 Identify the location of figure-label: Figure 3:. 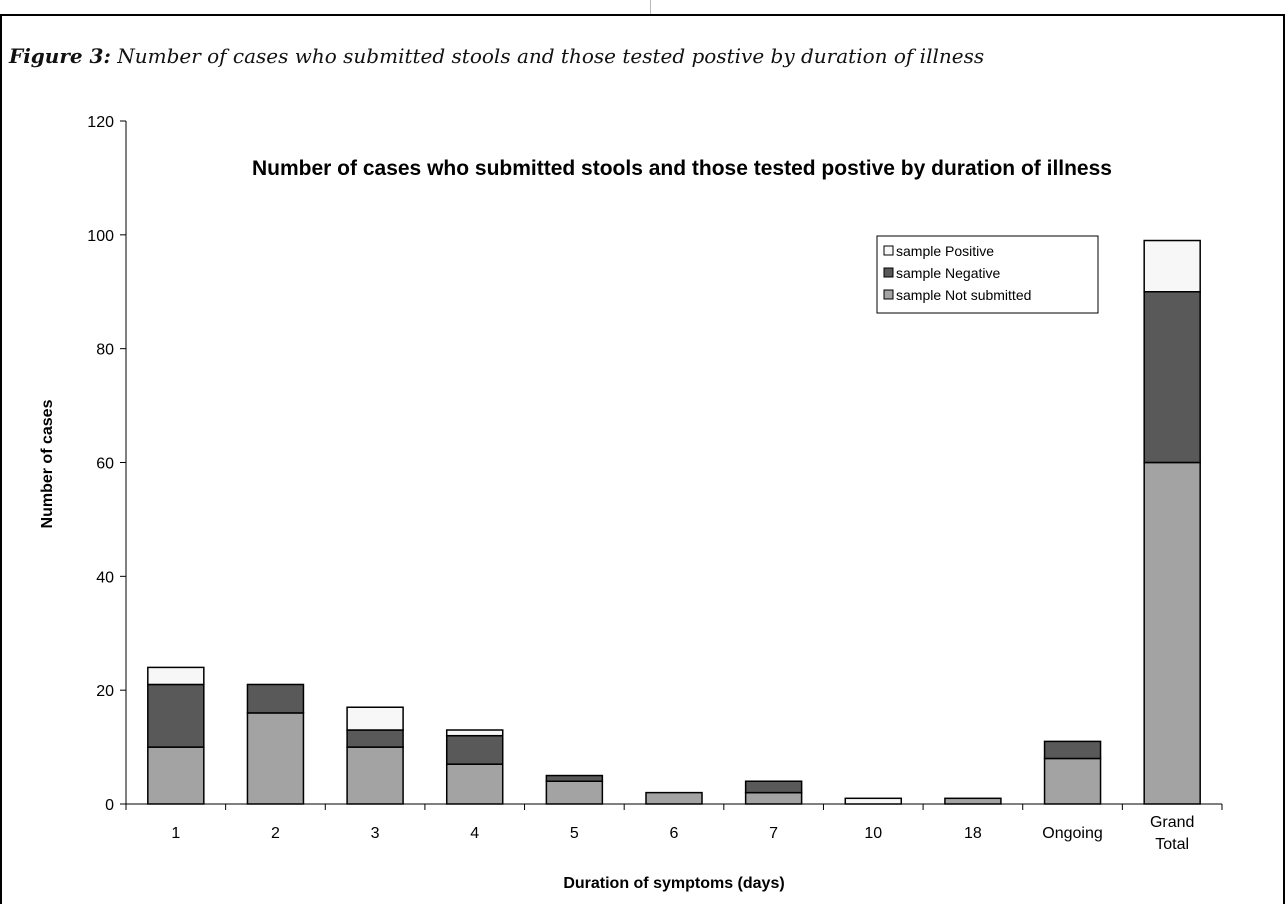
(60, 56).